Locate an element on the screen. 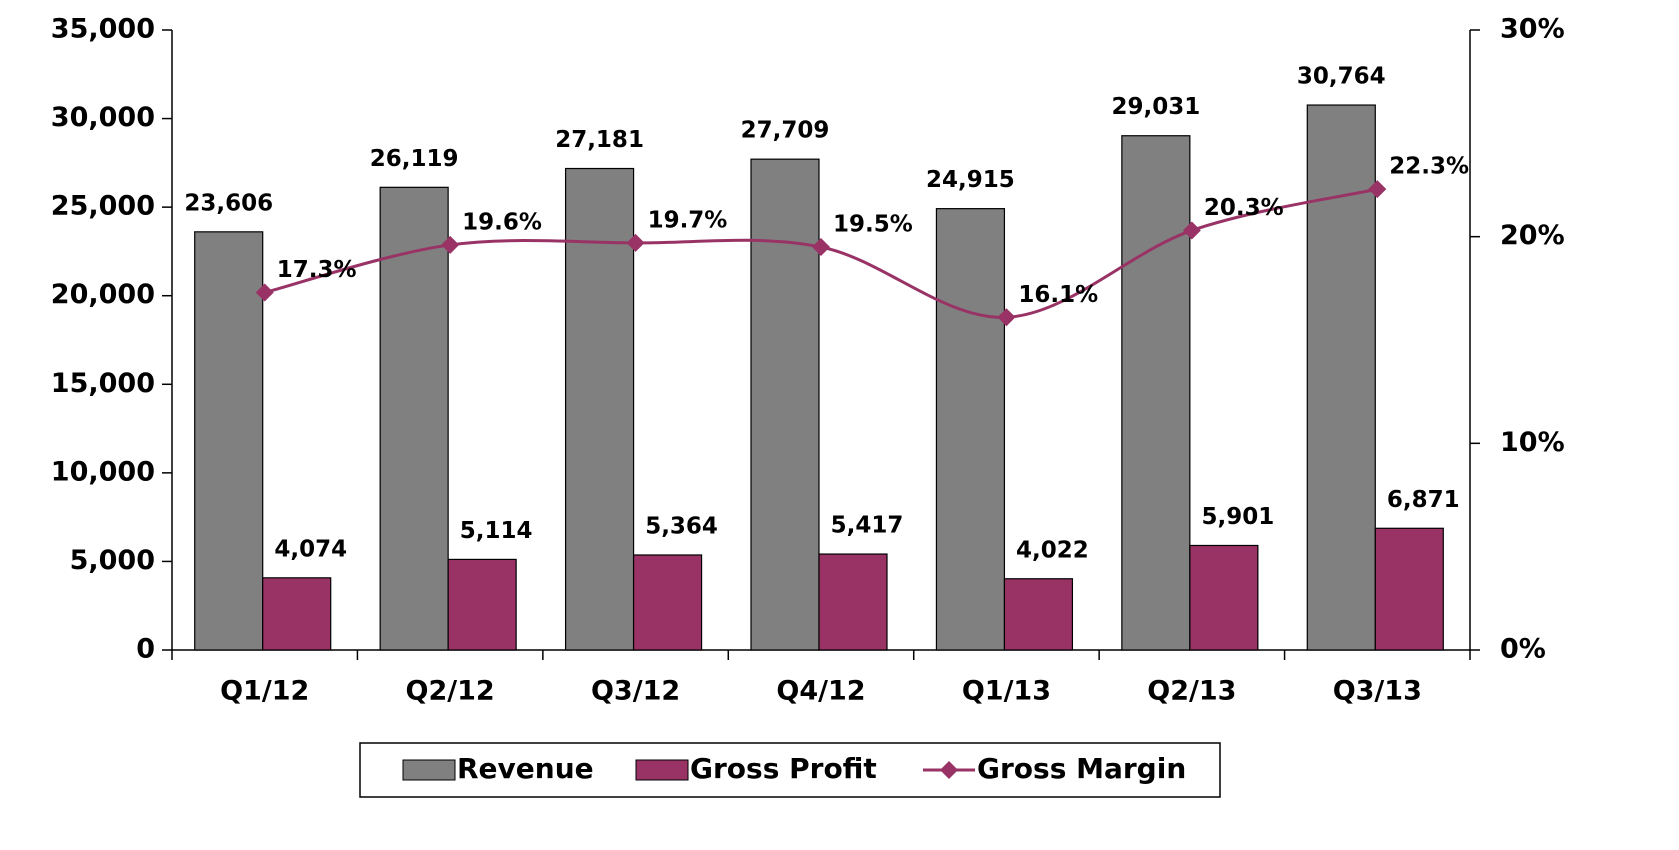 The height and width of the screenshot is (850, 1679). data-label: 19.6% is located at coordinates (502, 222).